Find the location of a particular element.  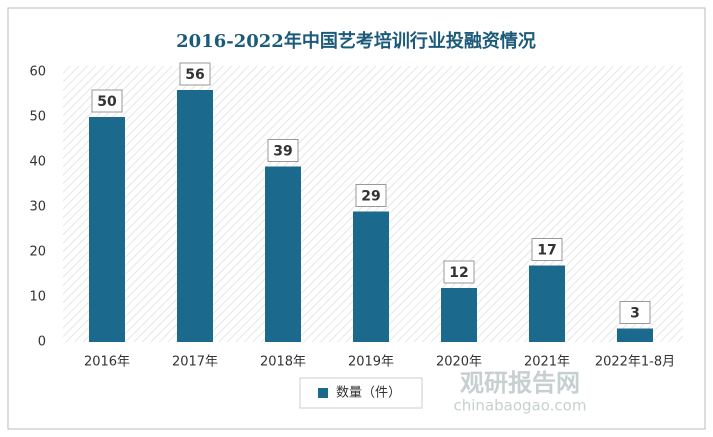

y-tick-label: 20 is located at coordinates (37, 252).